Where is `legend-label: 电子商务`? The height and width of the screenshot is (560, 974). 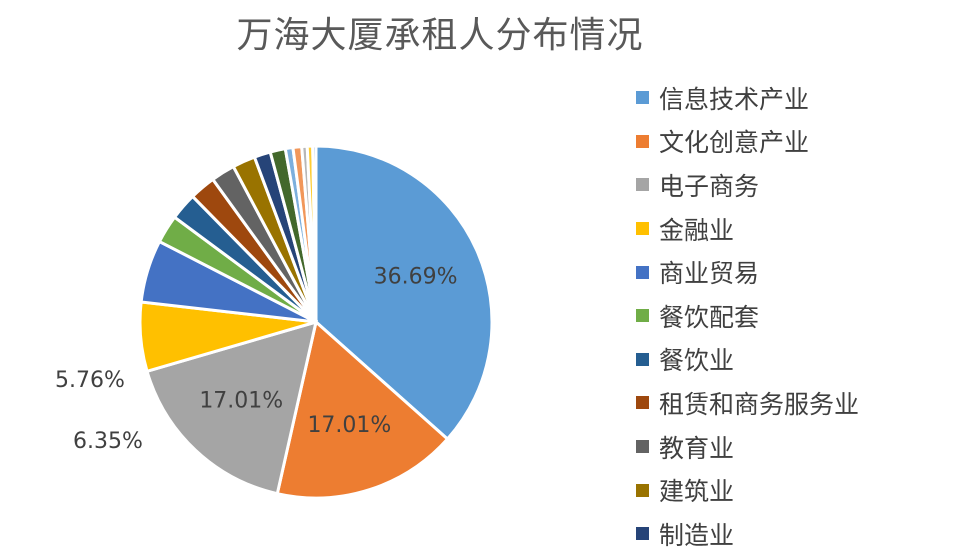 legend-label: 电子商务 is located at coordinates (709, 186).